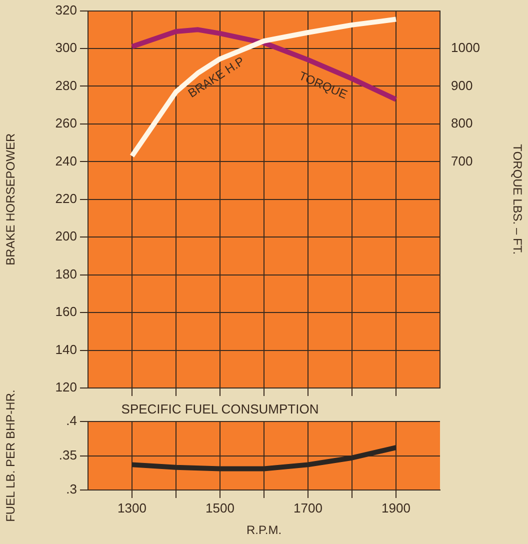 The height and width of the screenshot is (544, 528). I want to click on y2-tick-label: 800, so click(462, 123).